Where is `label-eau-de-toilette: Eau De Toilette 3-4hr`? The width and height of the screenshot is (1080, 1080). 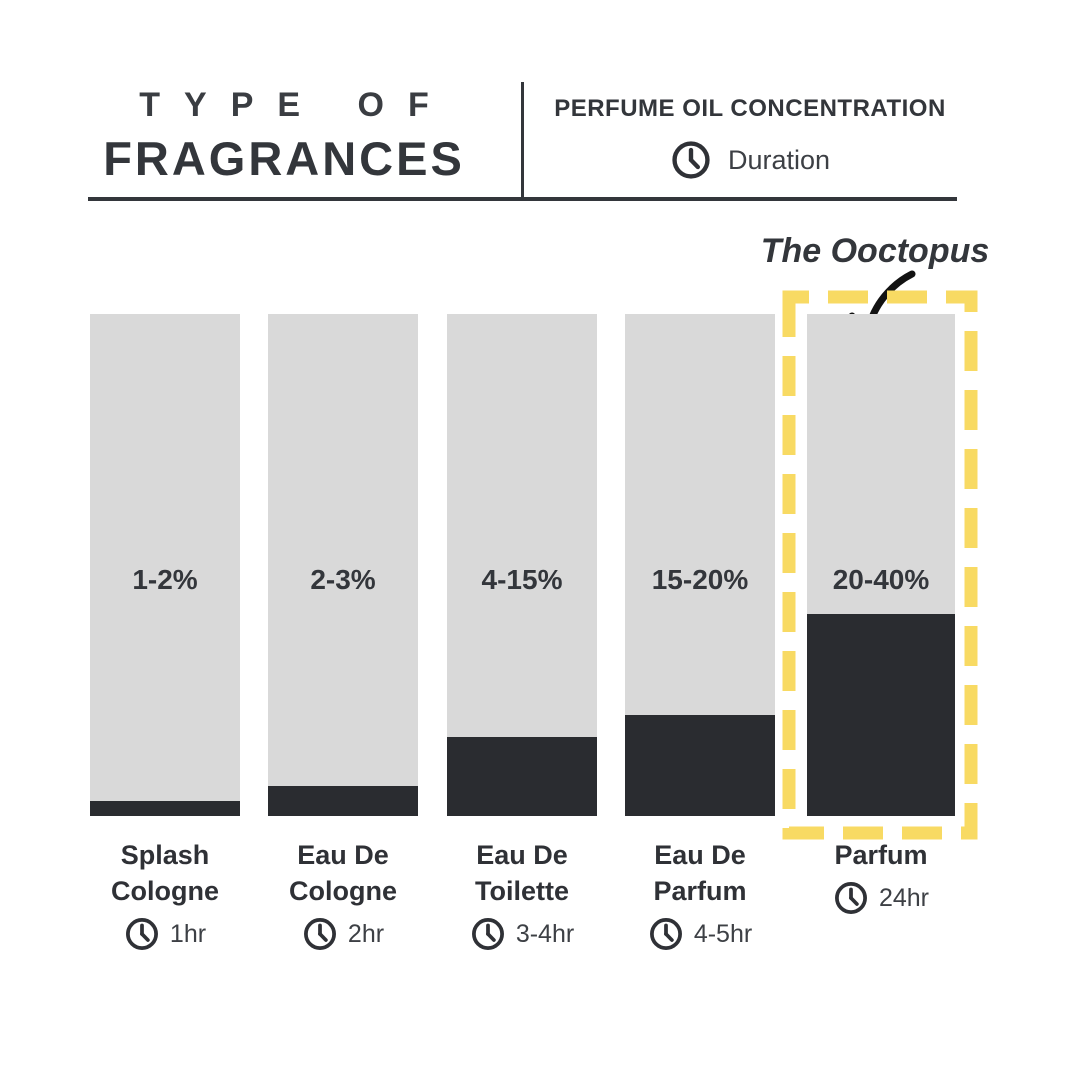
label-eau-de-toilette: Eau De Toilette 3-4hr is located at coordinates (522, 897).